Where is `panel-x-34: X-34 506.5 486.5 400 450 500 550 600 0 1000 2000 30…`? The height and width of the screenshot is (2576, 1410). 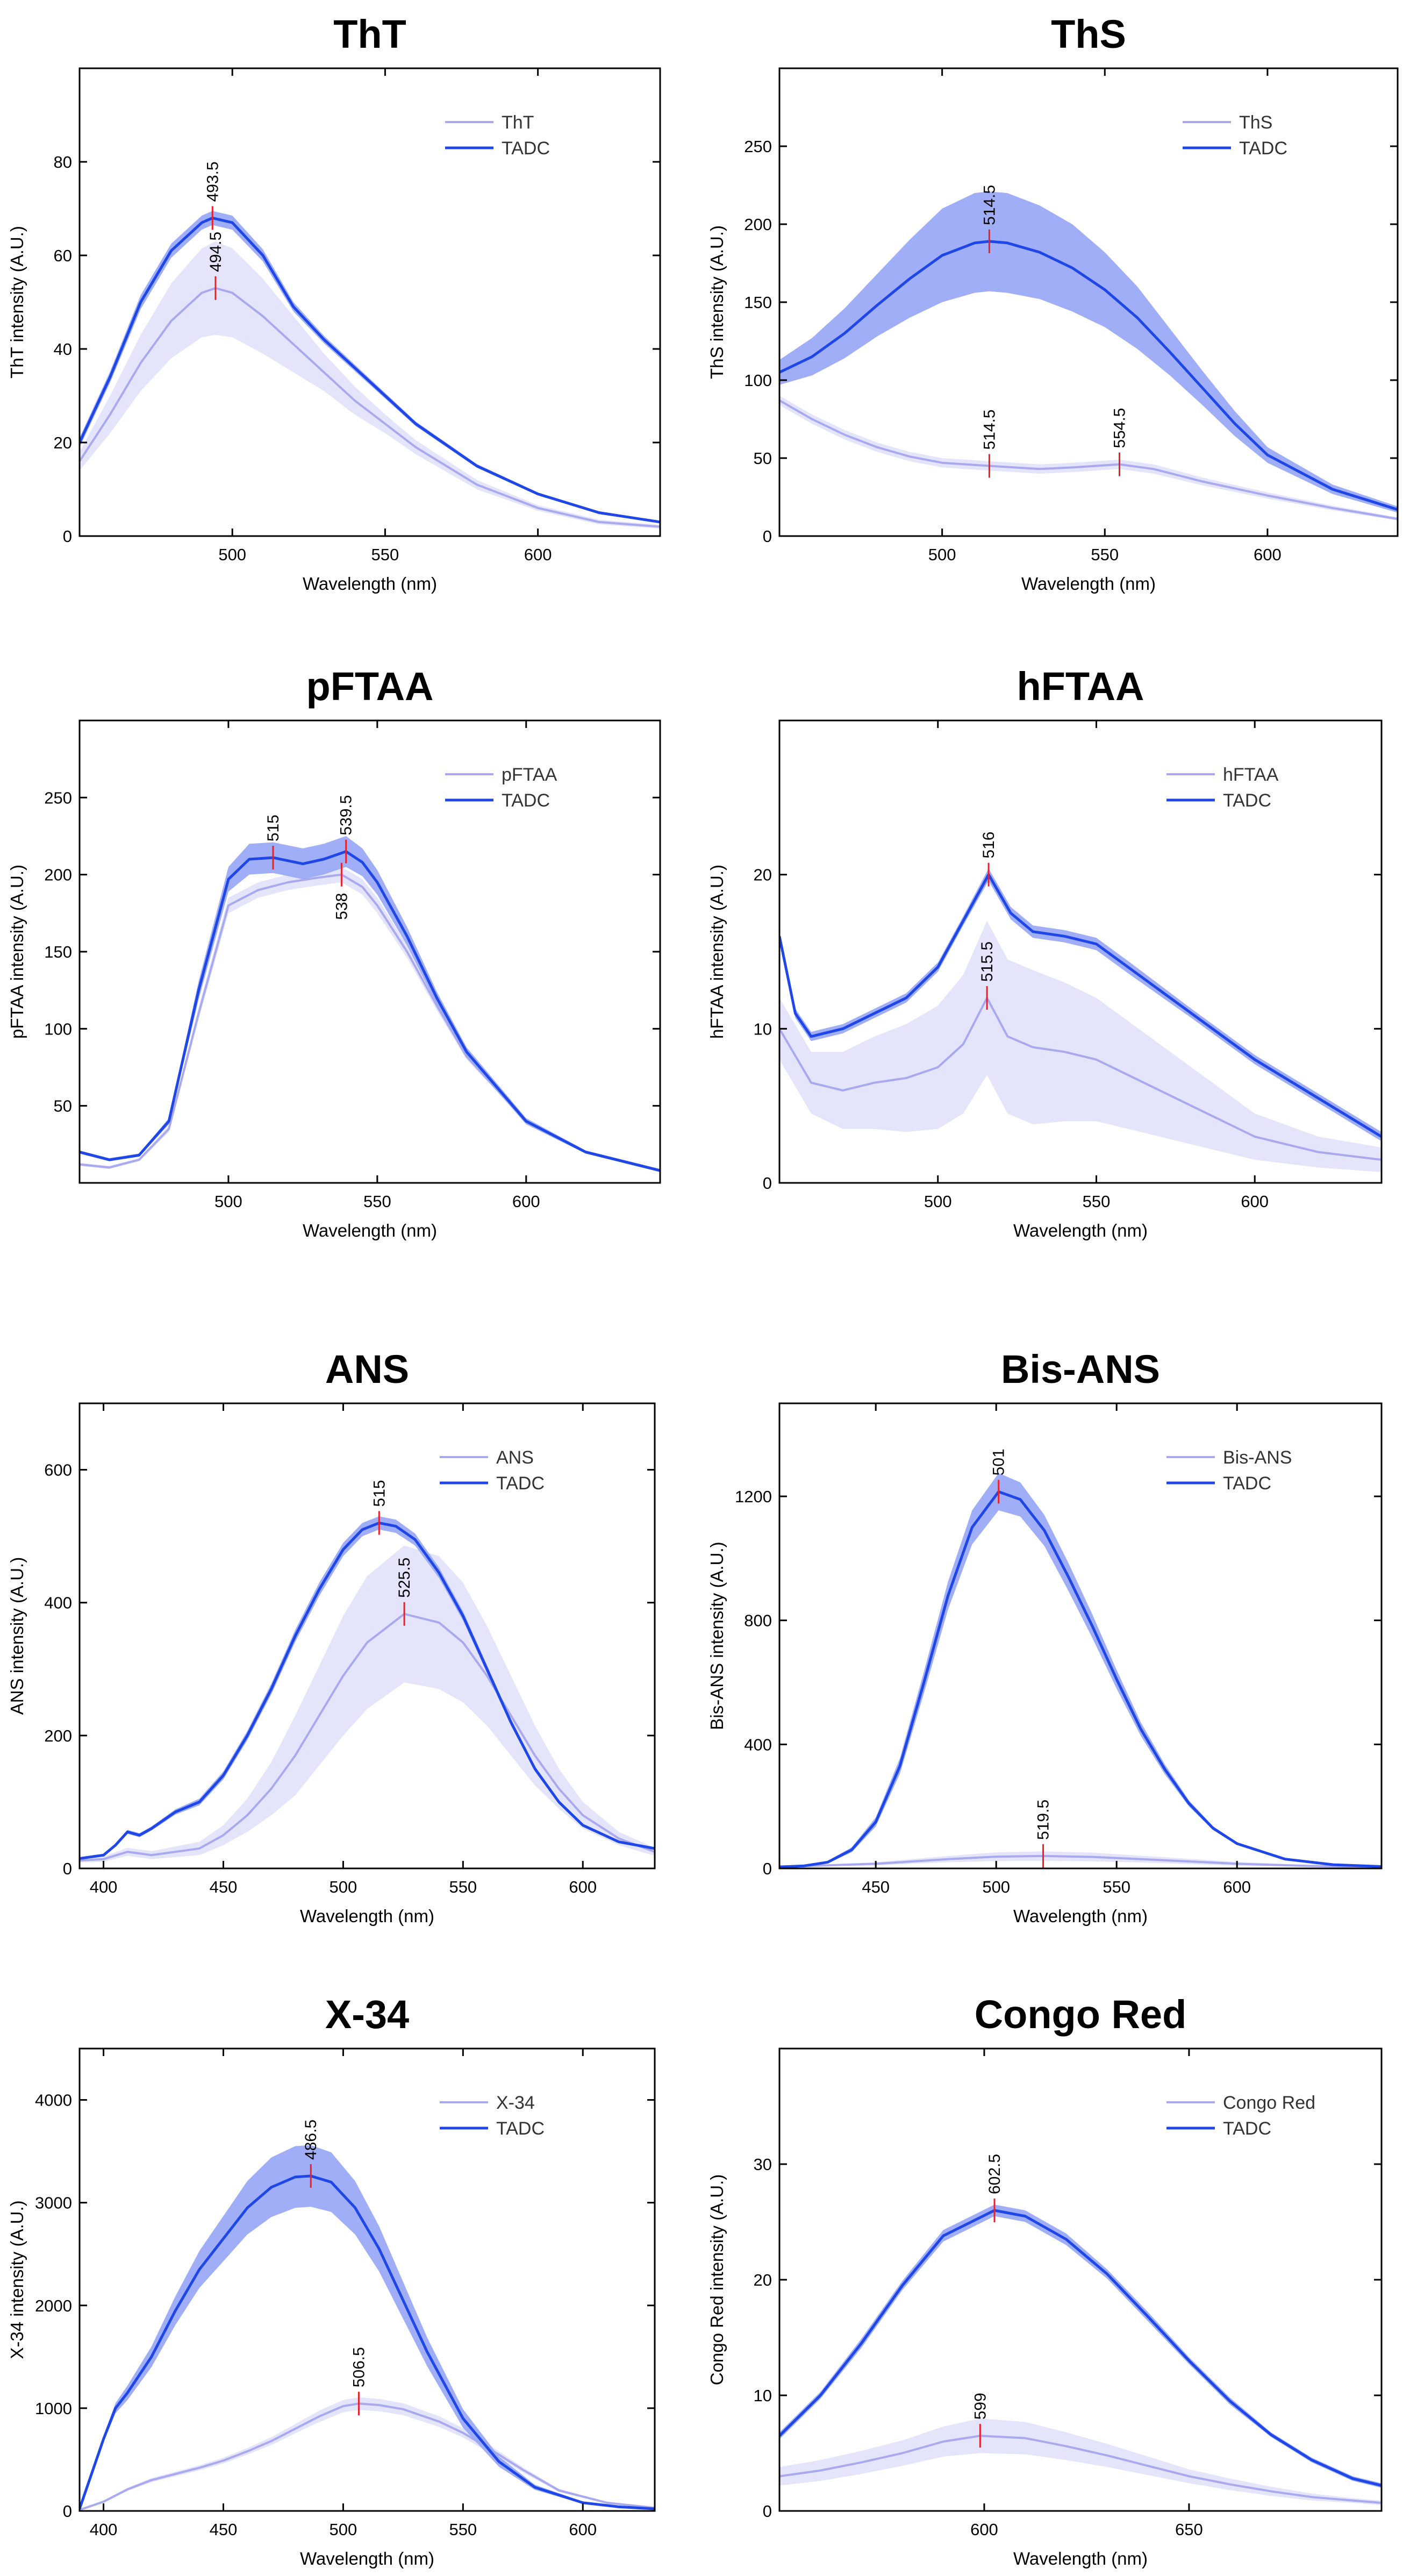 panel-x-34: X-34 506.5 486.5 400 450 500 550 600 0 1000 2000 30… is located at coordinates (331, 2280).